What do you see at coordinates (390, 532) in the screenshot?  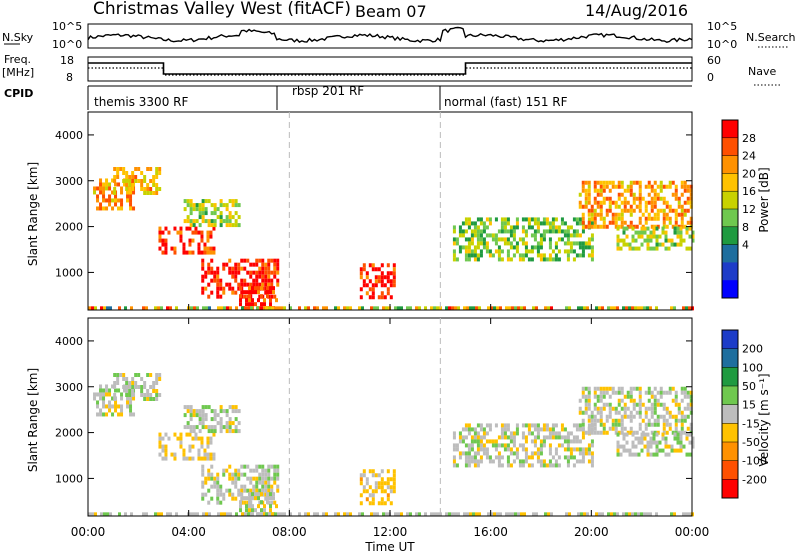 I see `x-tick-label: 12:00` at bounding box center [390, 532].